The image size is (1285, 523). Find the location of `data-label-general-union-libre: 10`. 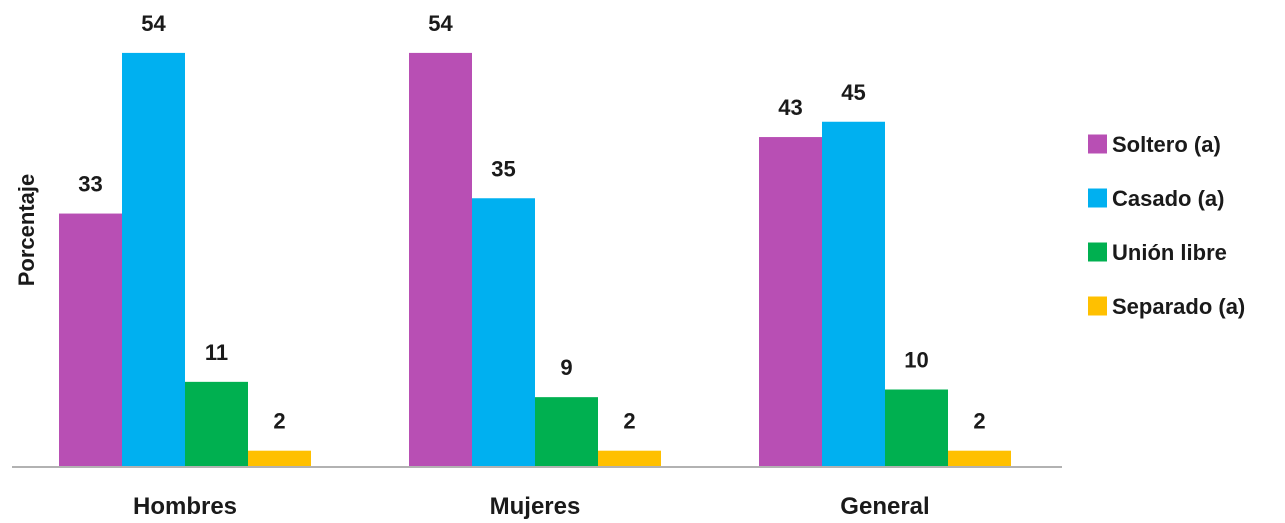

data-label-general-union-libre: 10 is located at coordinates (916, 360).